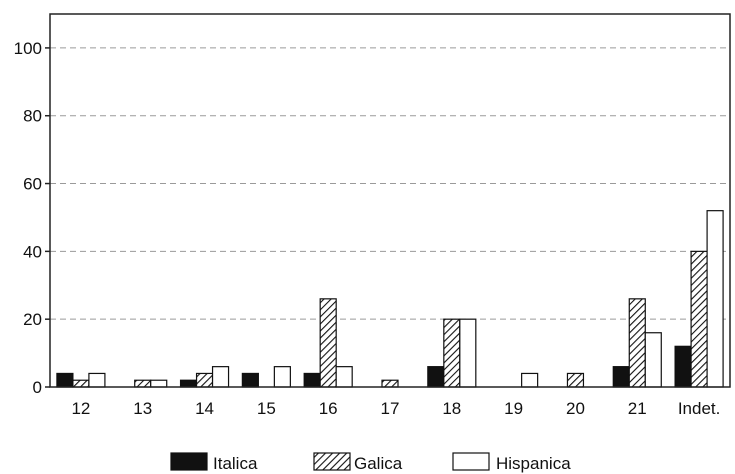  What do you see at coordinates (533, 463) in the screenshot?
I see `legend-label-hispanica: Hispanica` at bounding box center [533, 463].